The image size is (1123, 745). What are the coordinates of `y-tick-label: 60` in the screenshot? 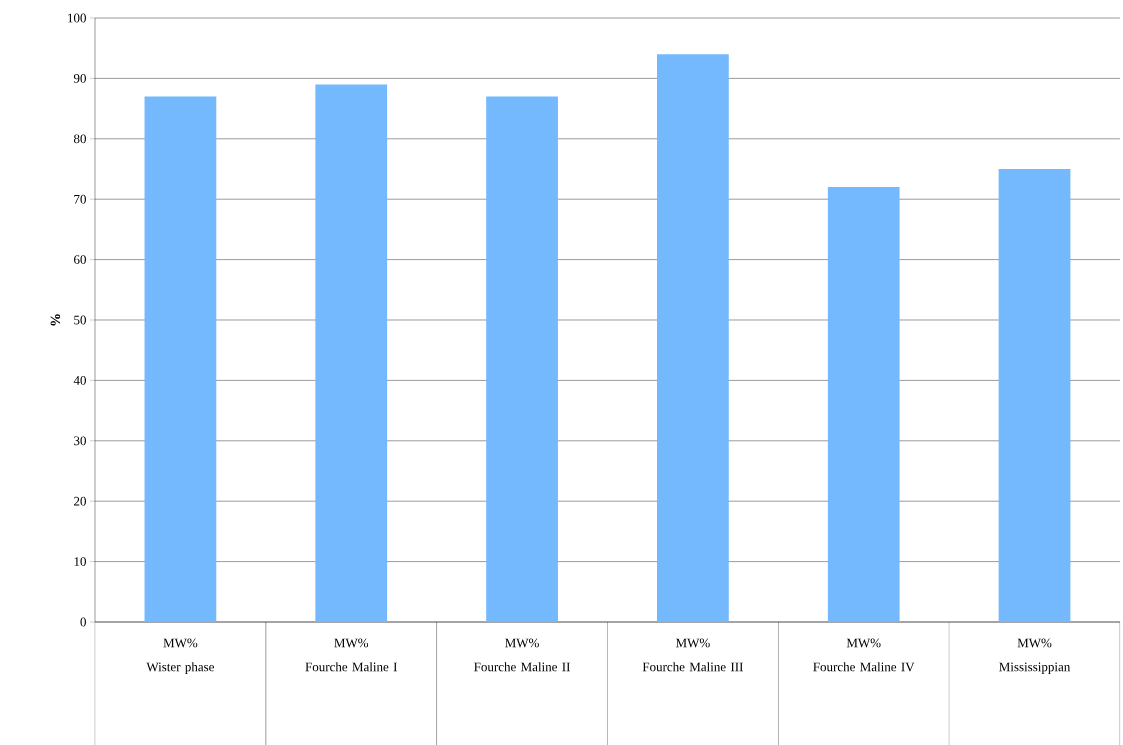 It's located at (80, 259).